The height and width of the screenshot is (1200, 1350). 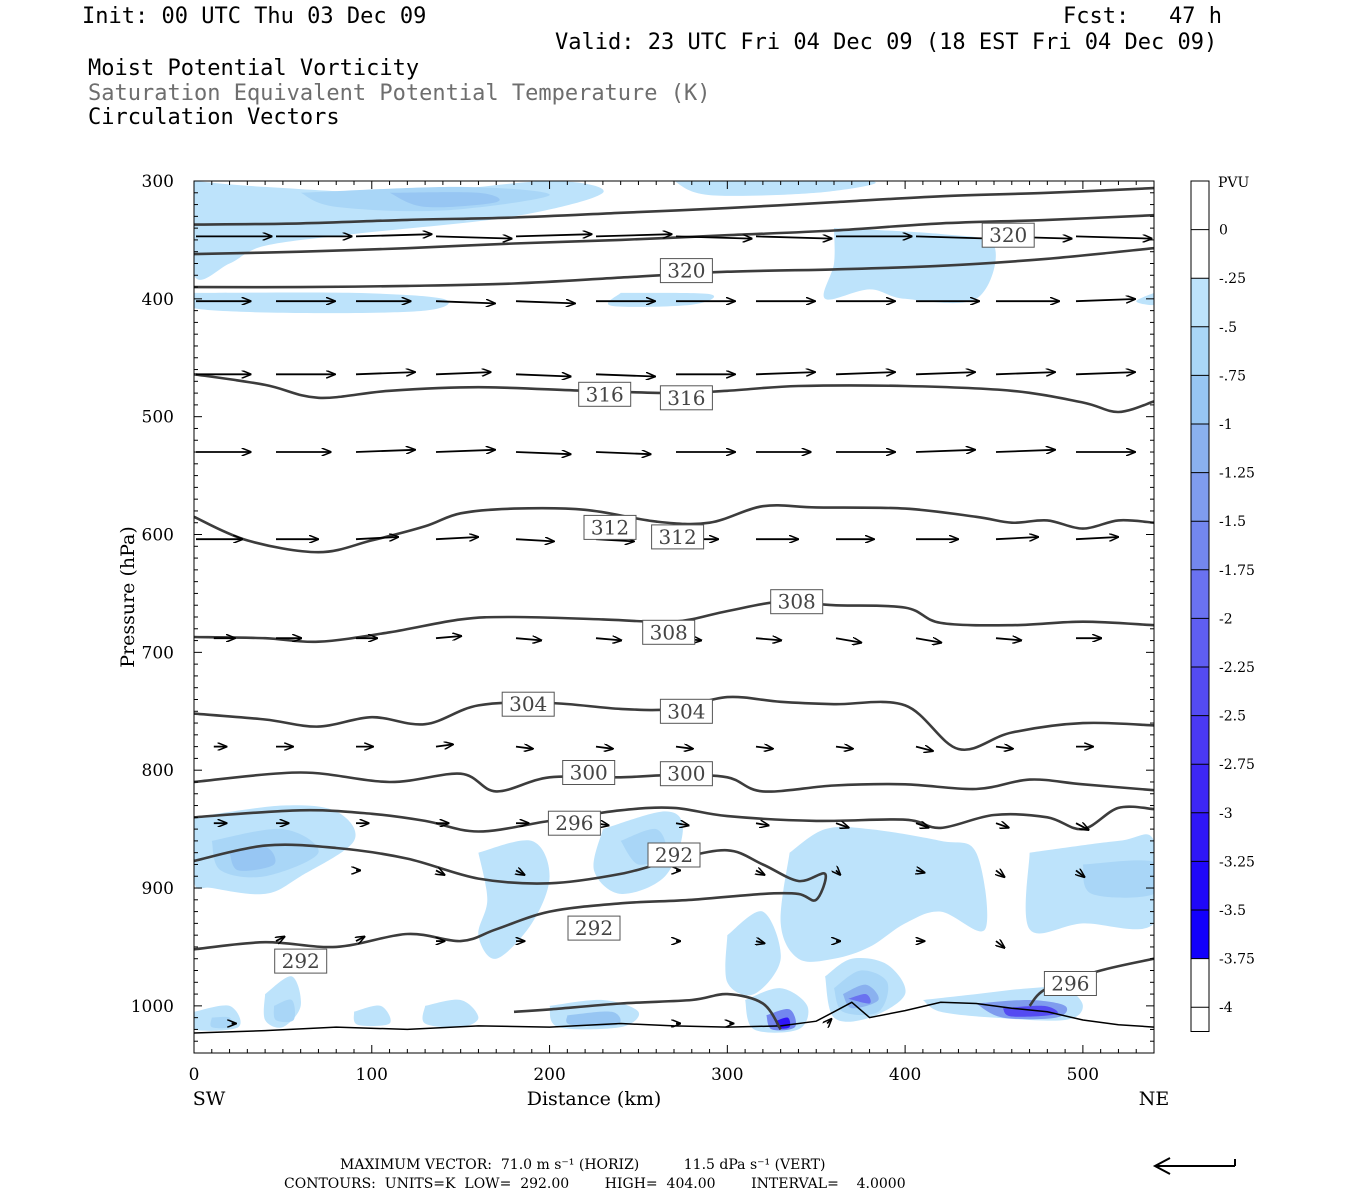 I want to click on x-end-label-ne: NE, so click(x=1154, y=1099).